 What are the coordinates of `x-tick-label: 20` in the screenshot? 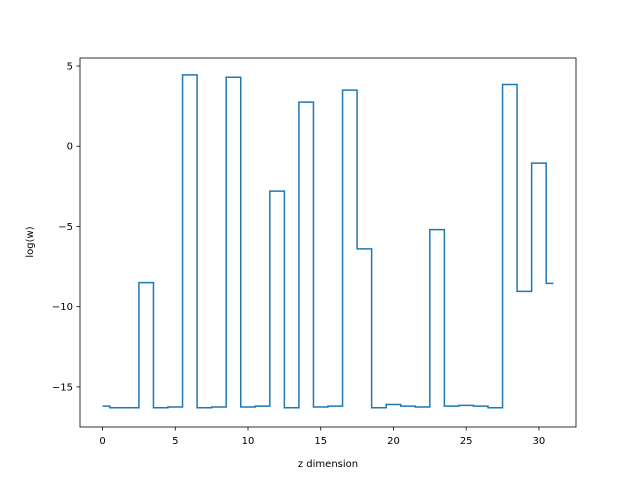 It's located at (393, 441).